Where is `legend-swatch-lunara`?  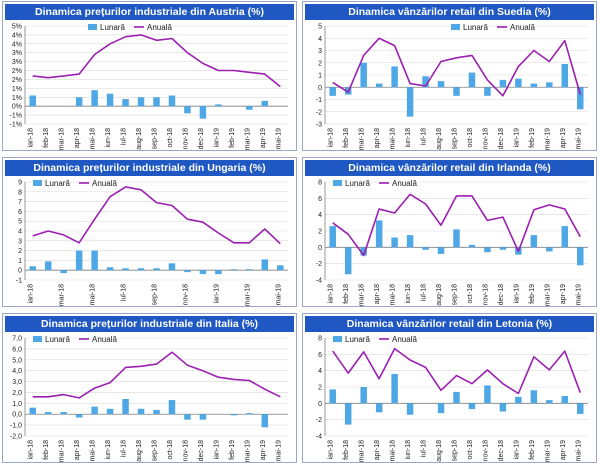
legend-swatch-lunara is located at coordinates (337, 183).